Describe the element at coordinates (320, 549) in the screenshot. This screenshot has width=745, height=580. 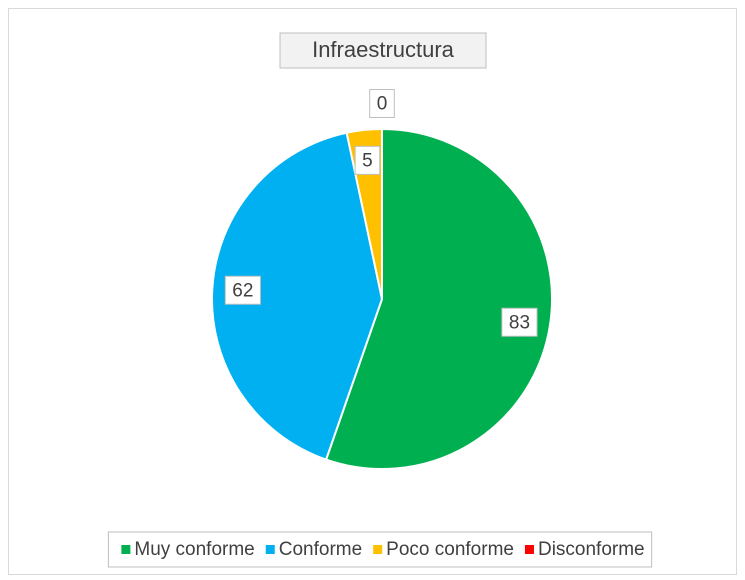
I see `legend-label: Conforme` at that location.